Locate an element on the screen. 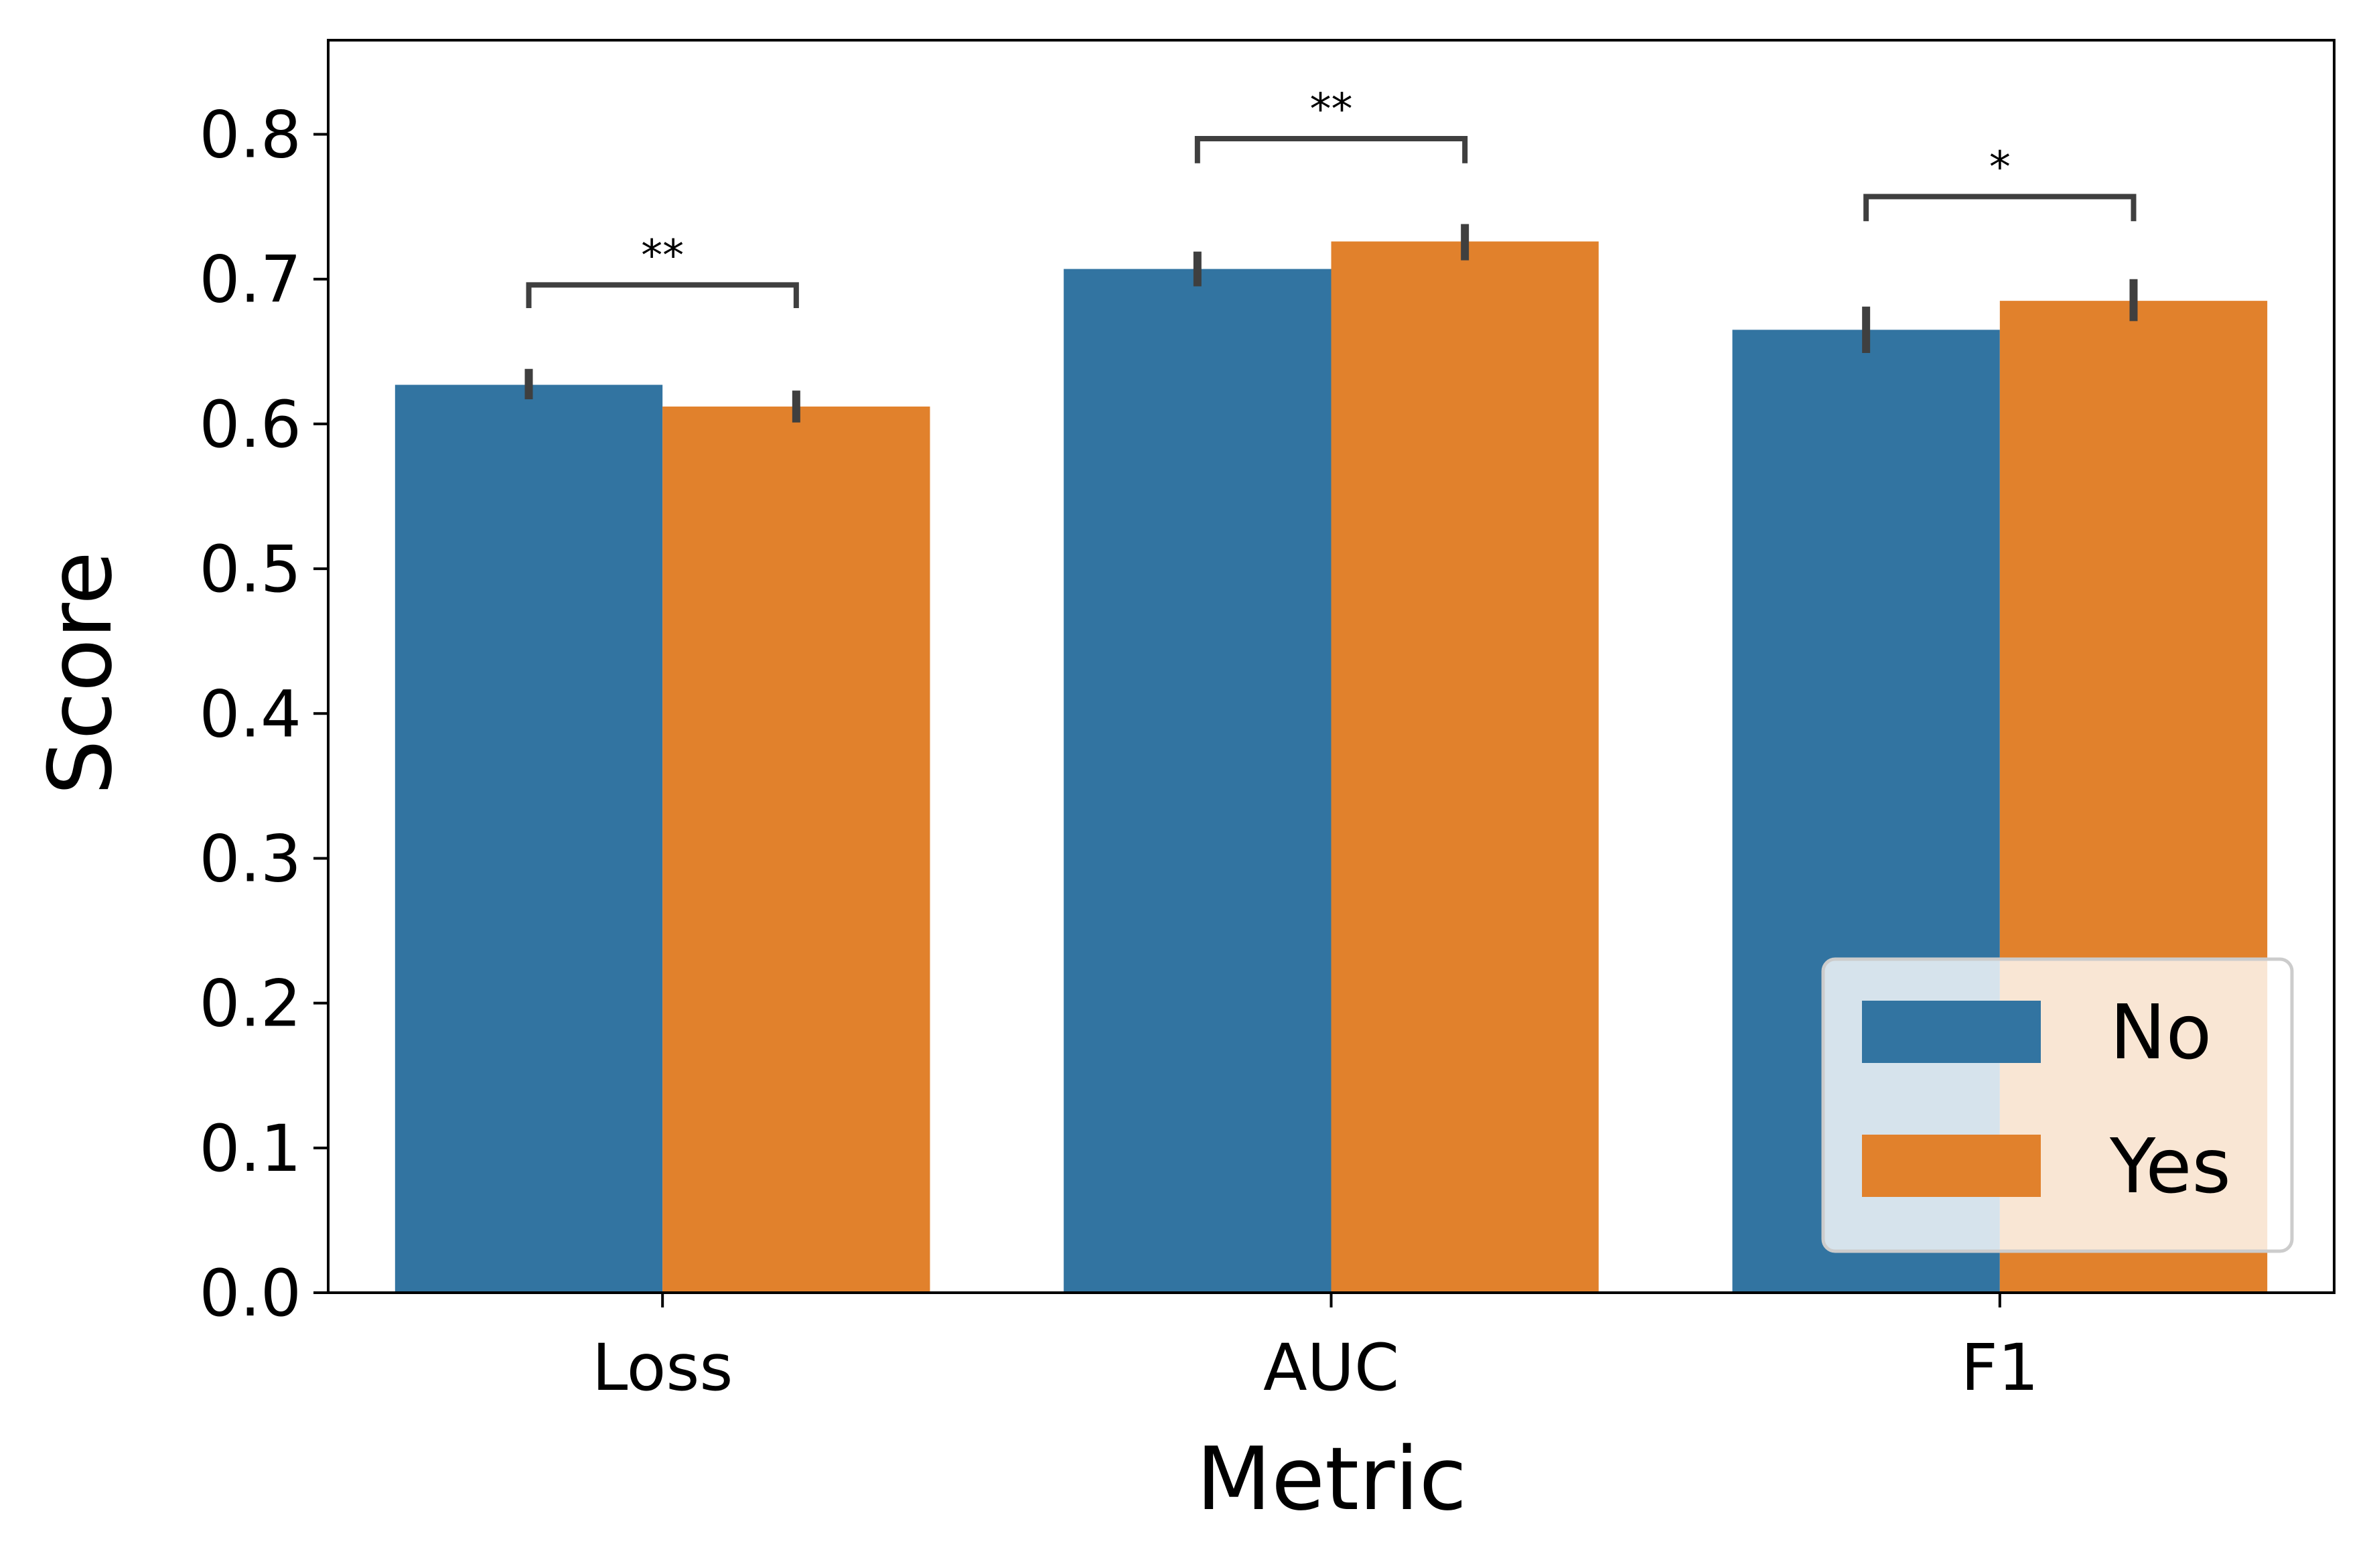 The height and width of the screenshot is (1568, 2371). bar-no-auc is located at coordinates (1198, 781).